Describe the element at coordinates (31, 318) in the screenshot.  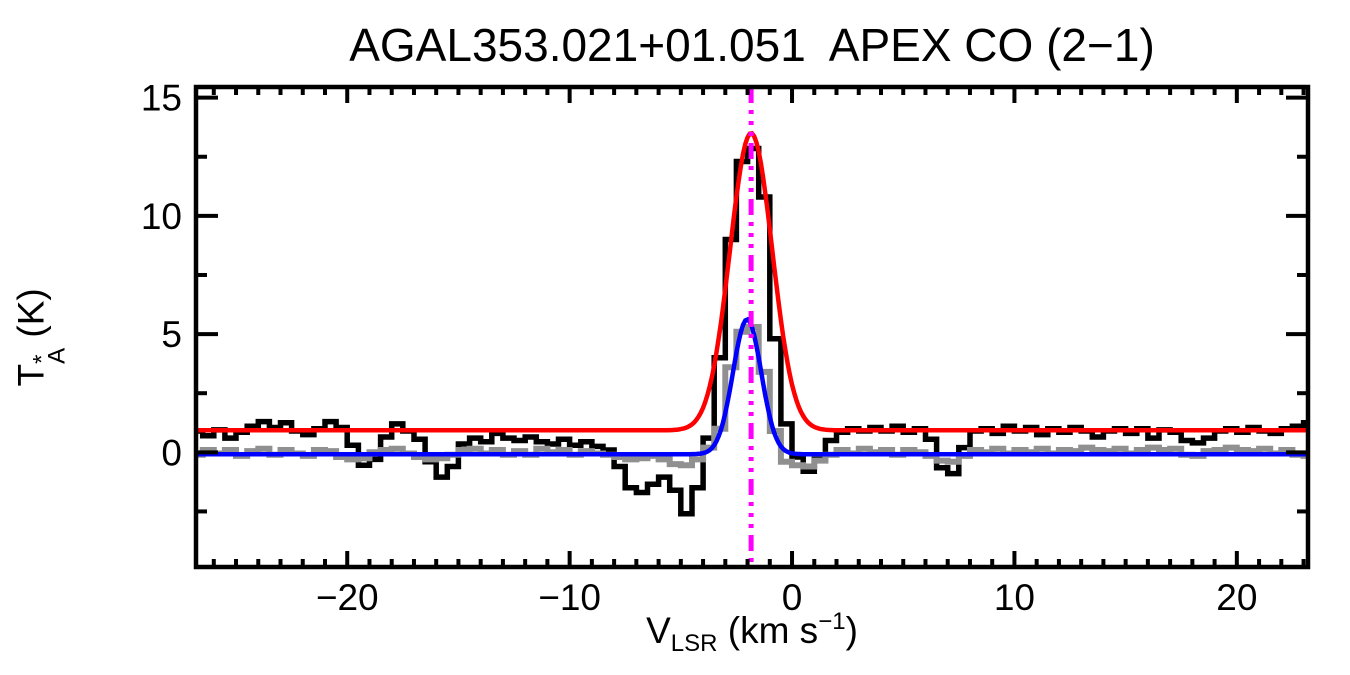
I see `y-axis-label-units: (K)` at that location.